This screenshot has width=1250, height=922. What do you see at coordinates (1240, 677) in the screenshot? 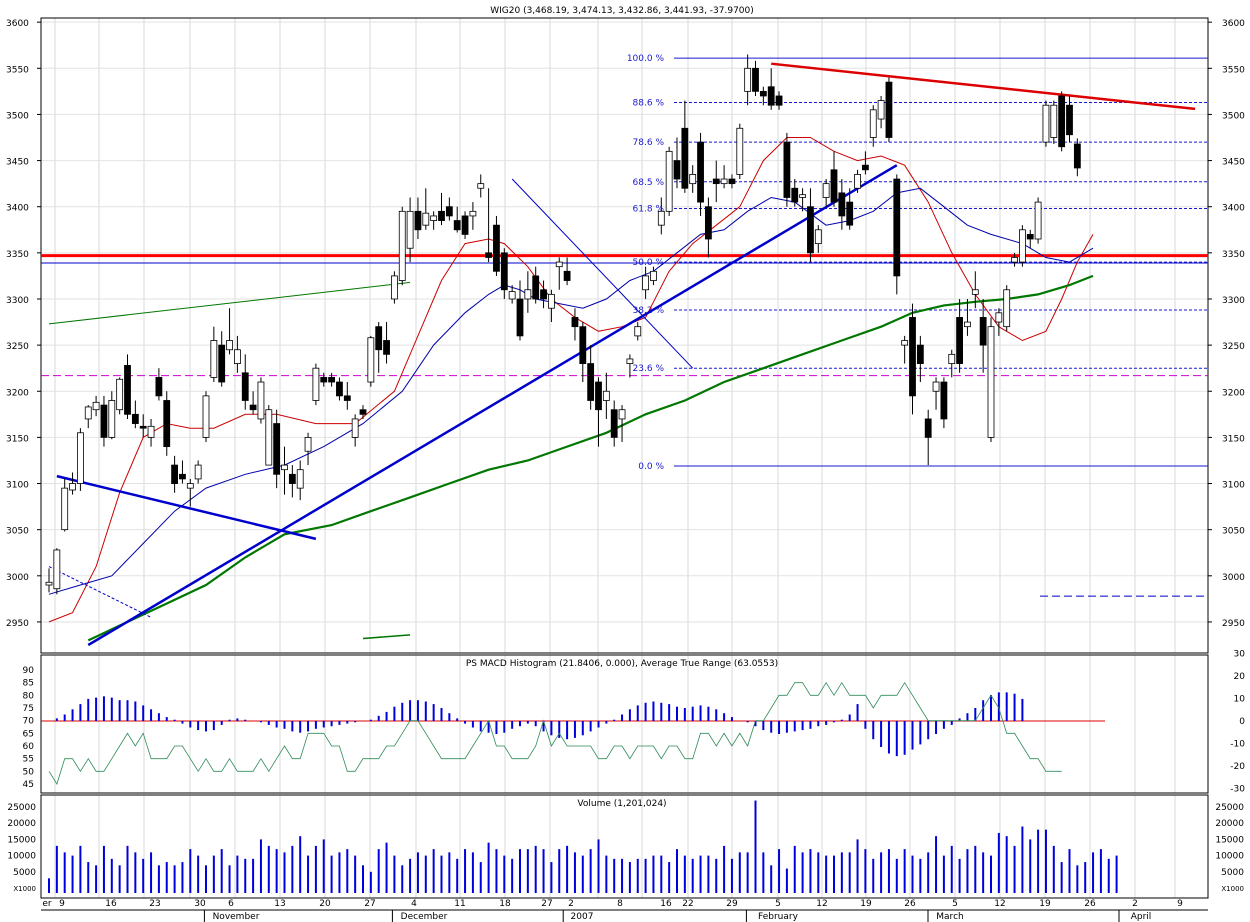
I see `macd-right-tick-label: 20` at bounding box center [1240, 677].